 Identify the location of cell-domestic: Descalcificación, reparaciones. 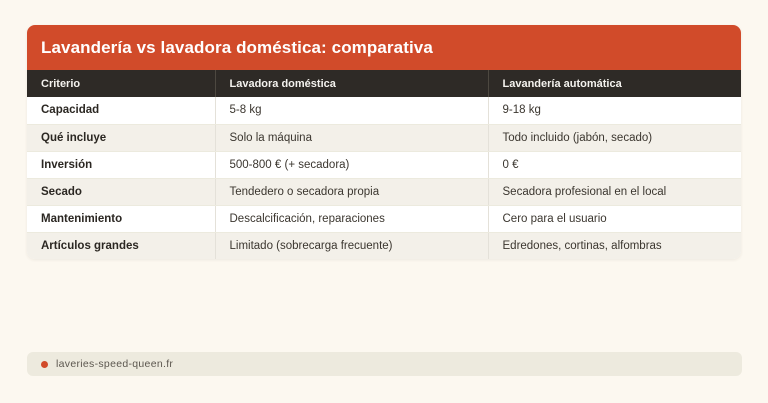
(352, 219).